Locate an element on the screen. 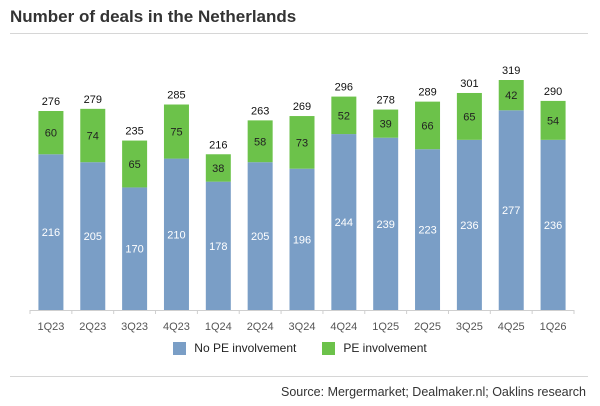 The image size is (600, 406). data-label-pe: 66 is located at coordinates (427, 126).